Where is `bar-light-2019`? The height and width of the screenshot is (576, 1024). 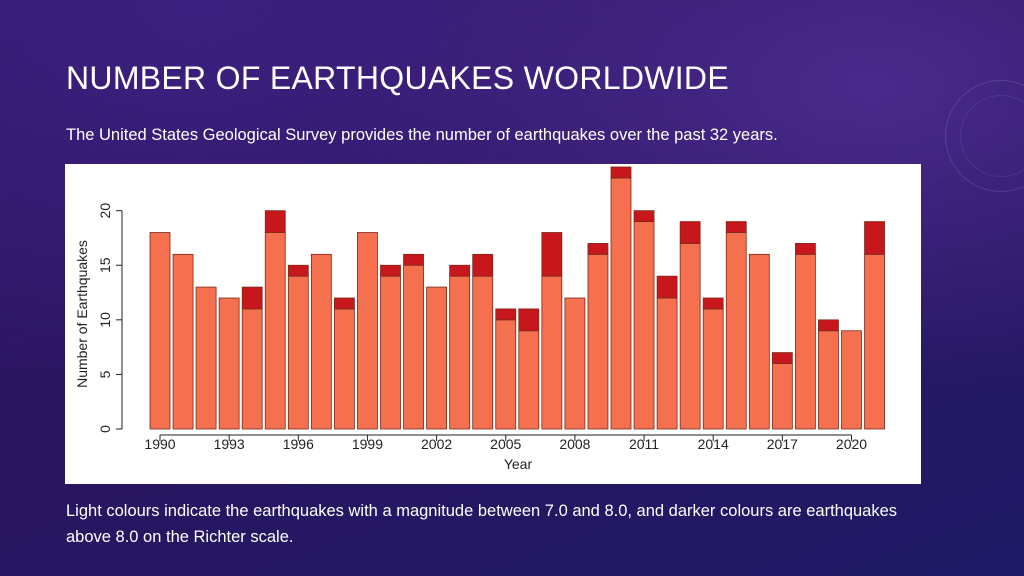
bar-light-2019 is located at coordinates (828, 380).